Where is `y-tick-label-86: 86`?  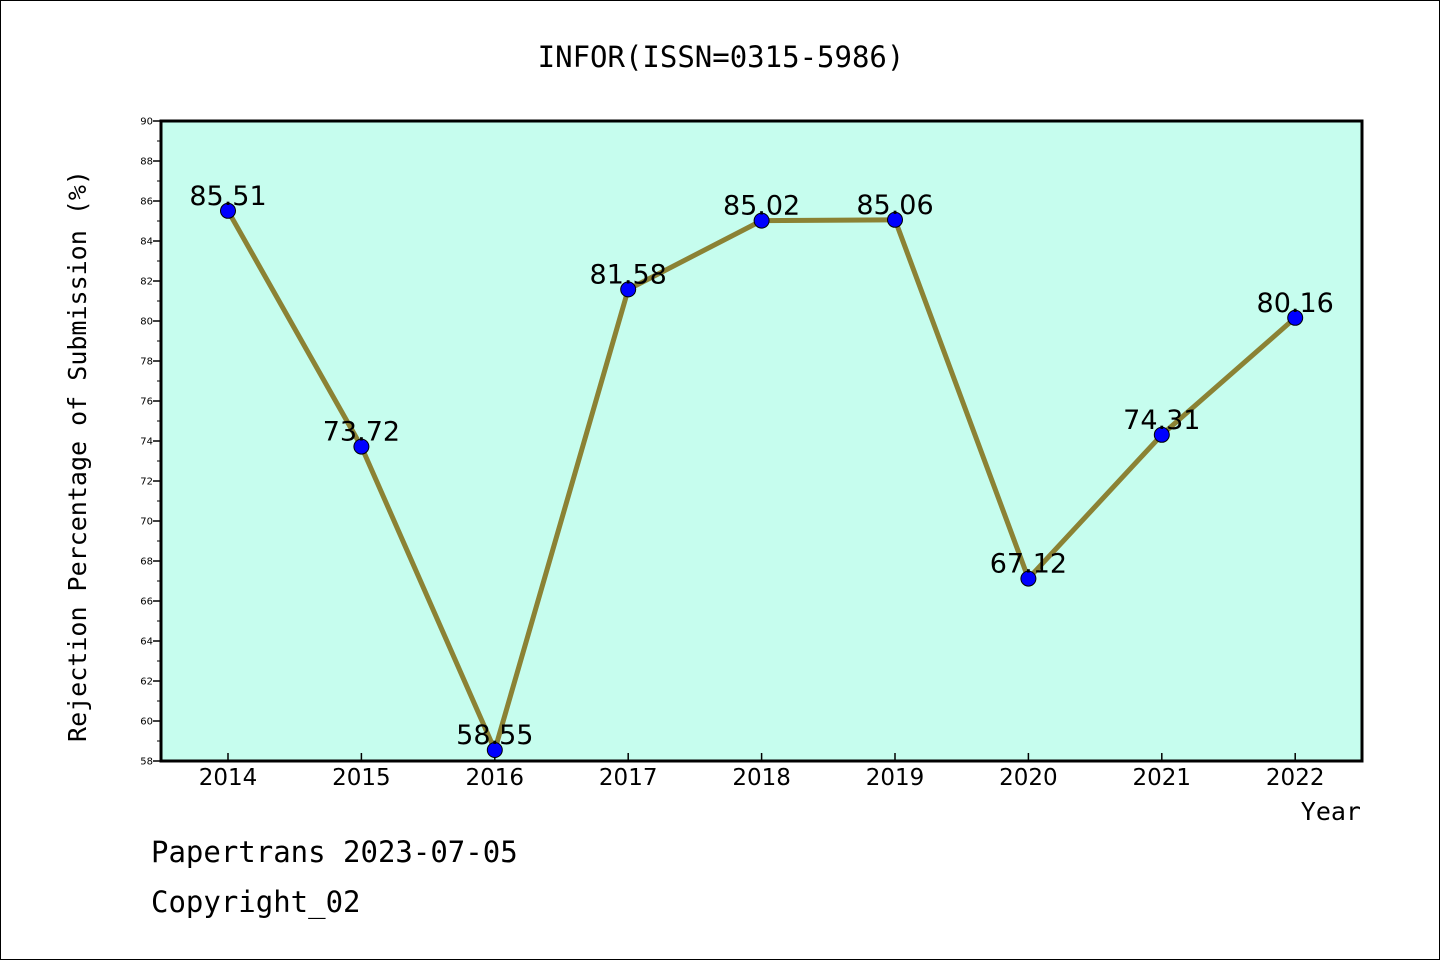
y-tick-label-86: 86 is located at coordinates (146, 202).